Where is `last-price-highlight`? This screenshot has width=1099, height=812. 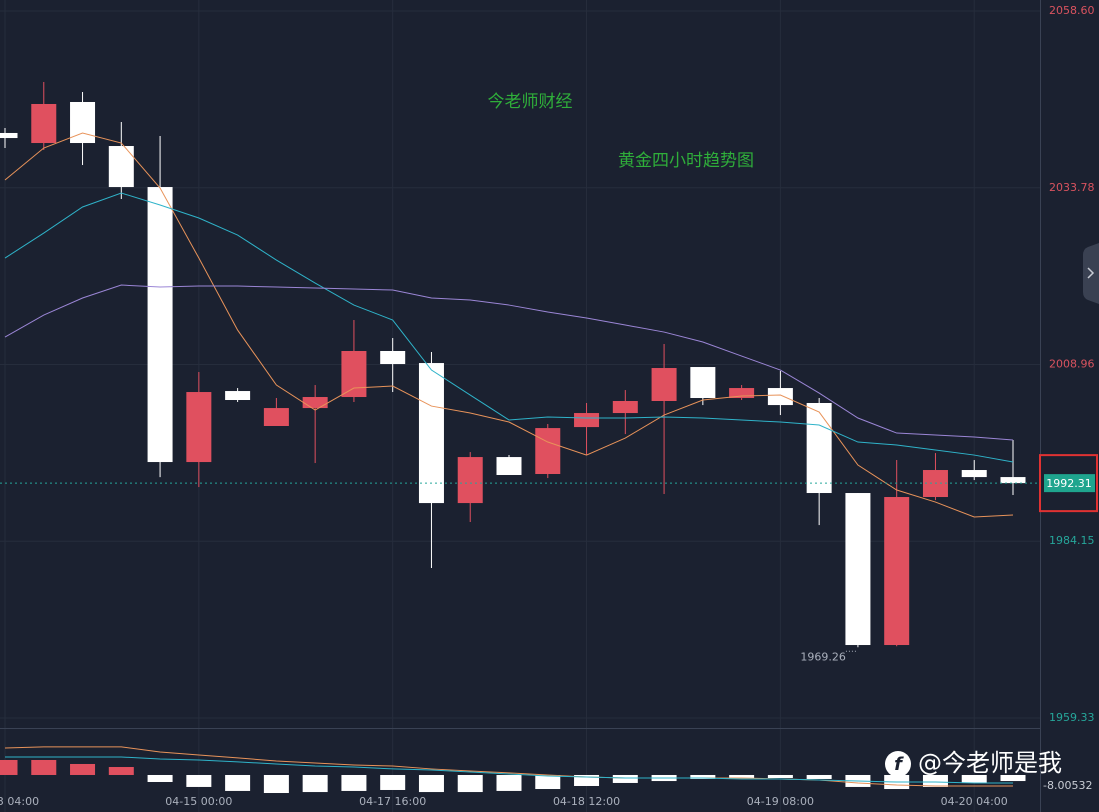 last-price-highlight is located at coordinates (1068, 483).